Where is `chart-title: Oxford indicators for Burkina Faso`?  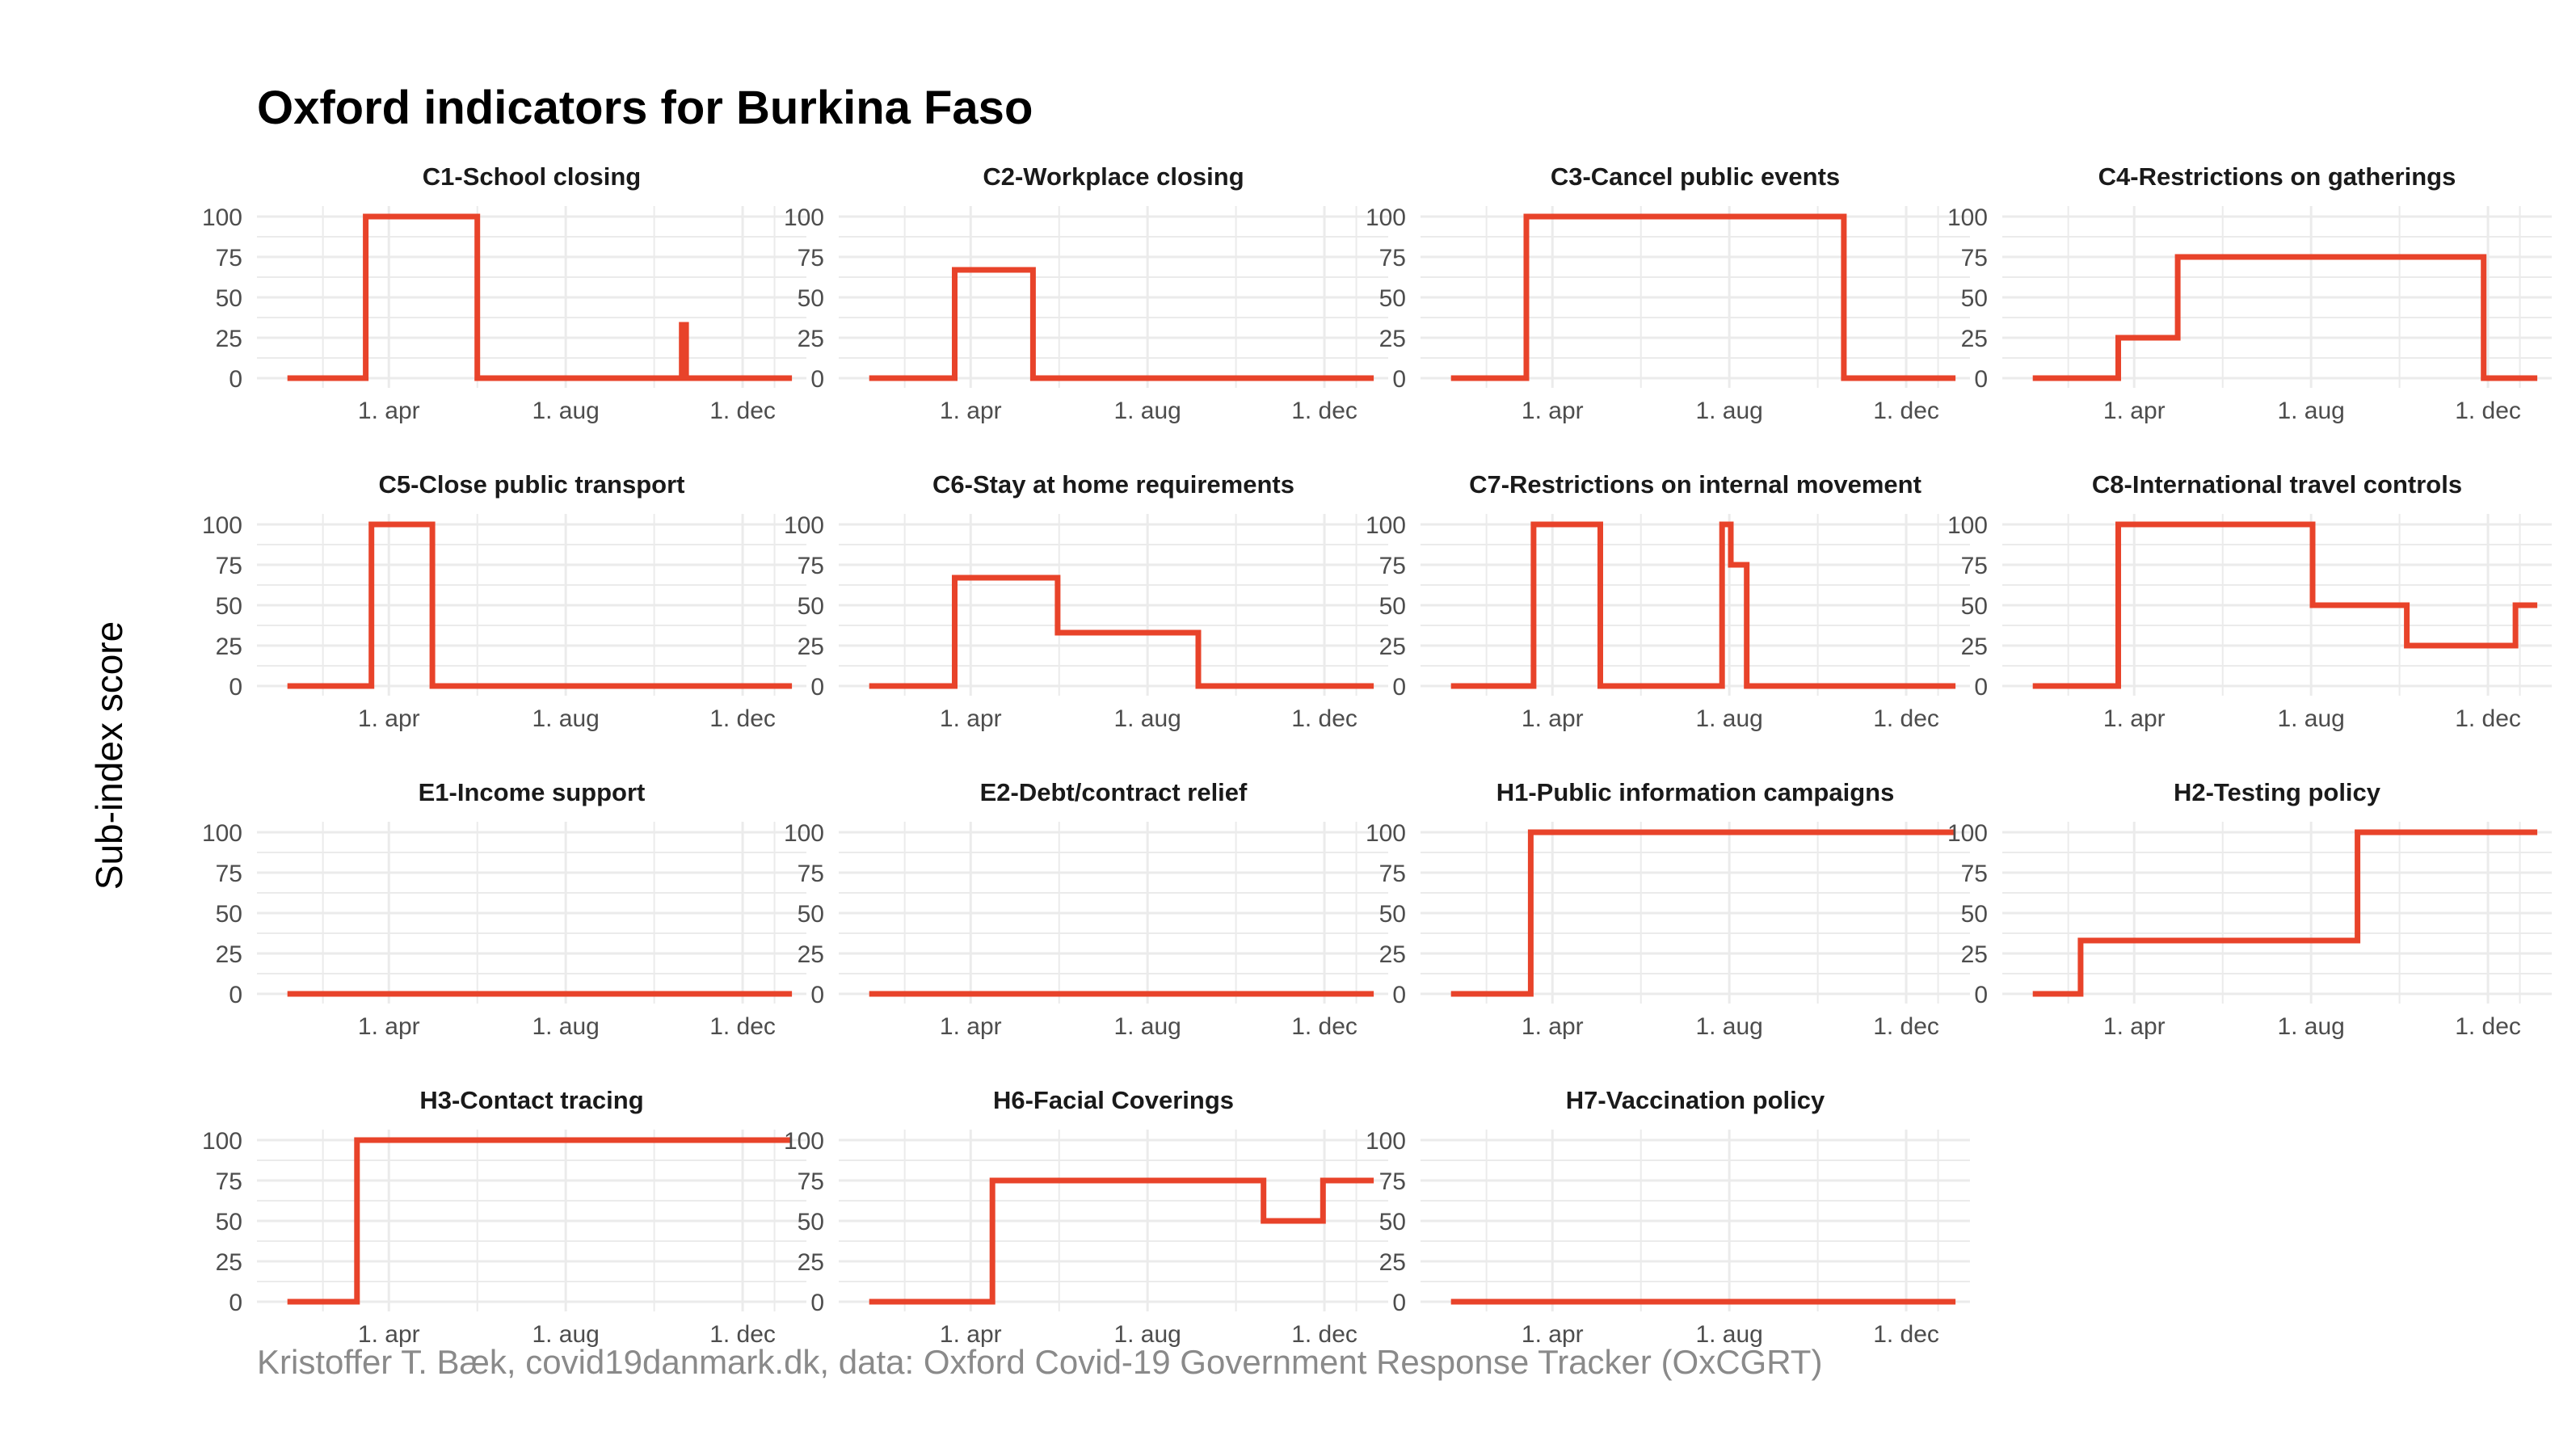 chart-title: Oxford indicators for Burkina Faso is located at coordinates (645, 108).